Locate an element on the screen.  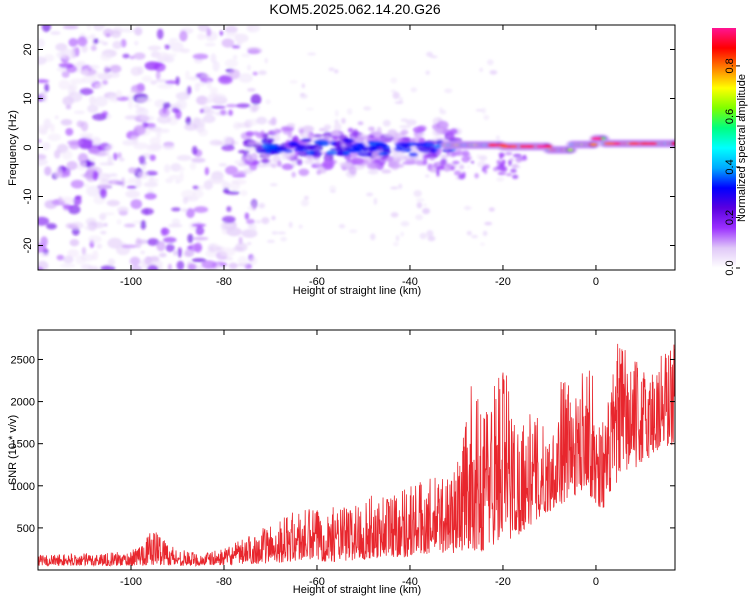
heatmap-x-tick-label: 0 is located at coordinates (596, 282).